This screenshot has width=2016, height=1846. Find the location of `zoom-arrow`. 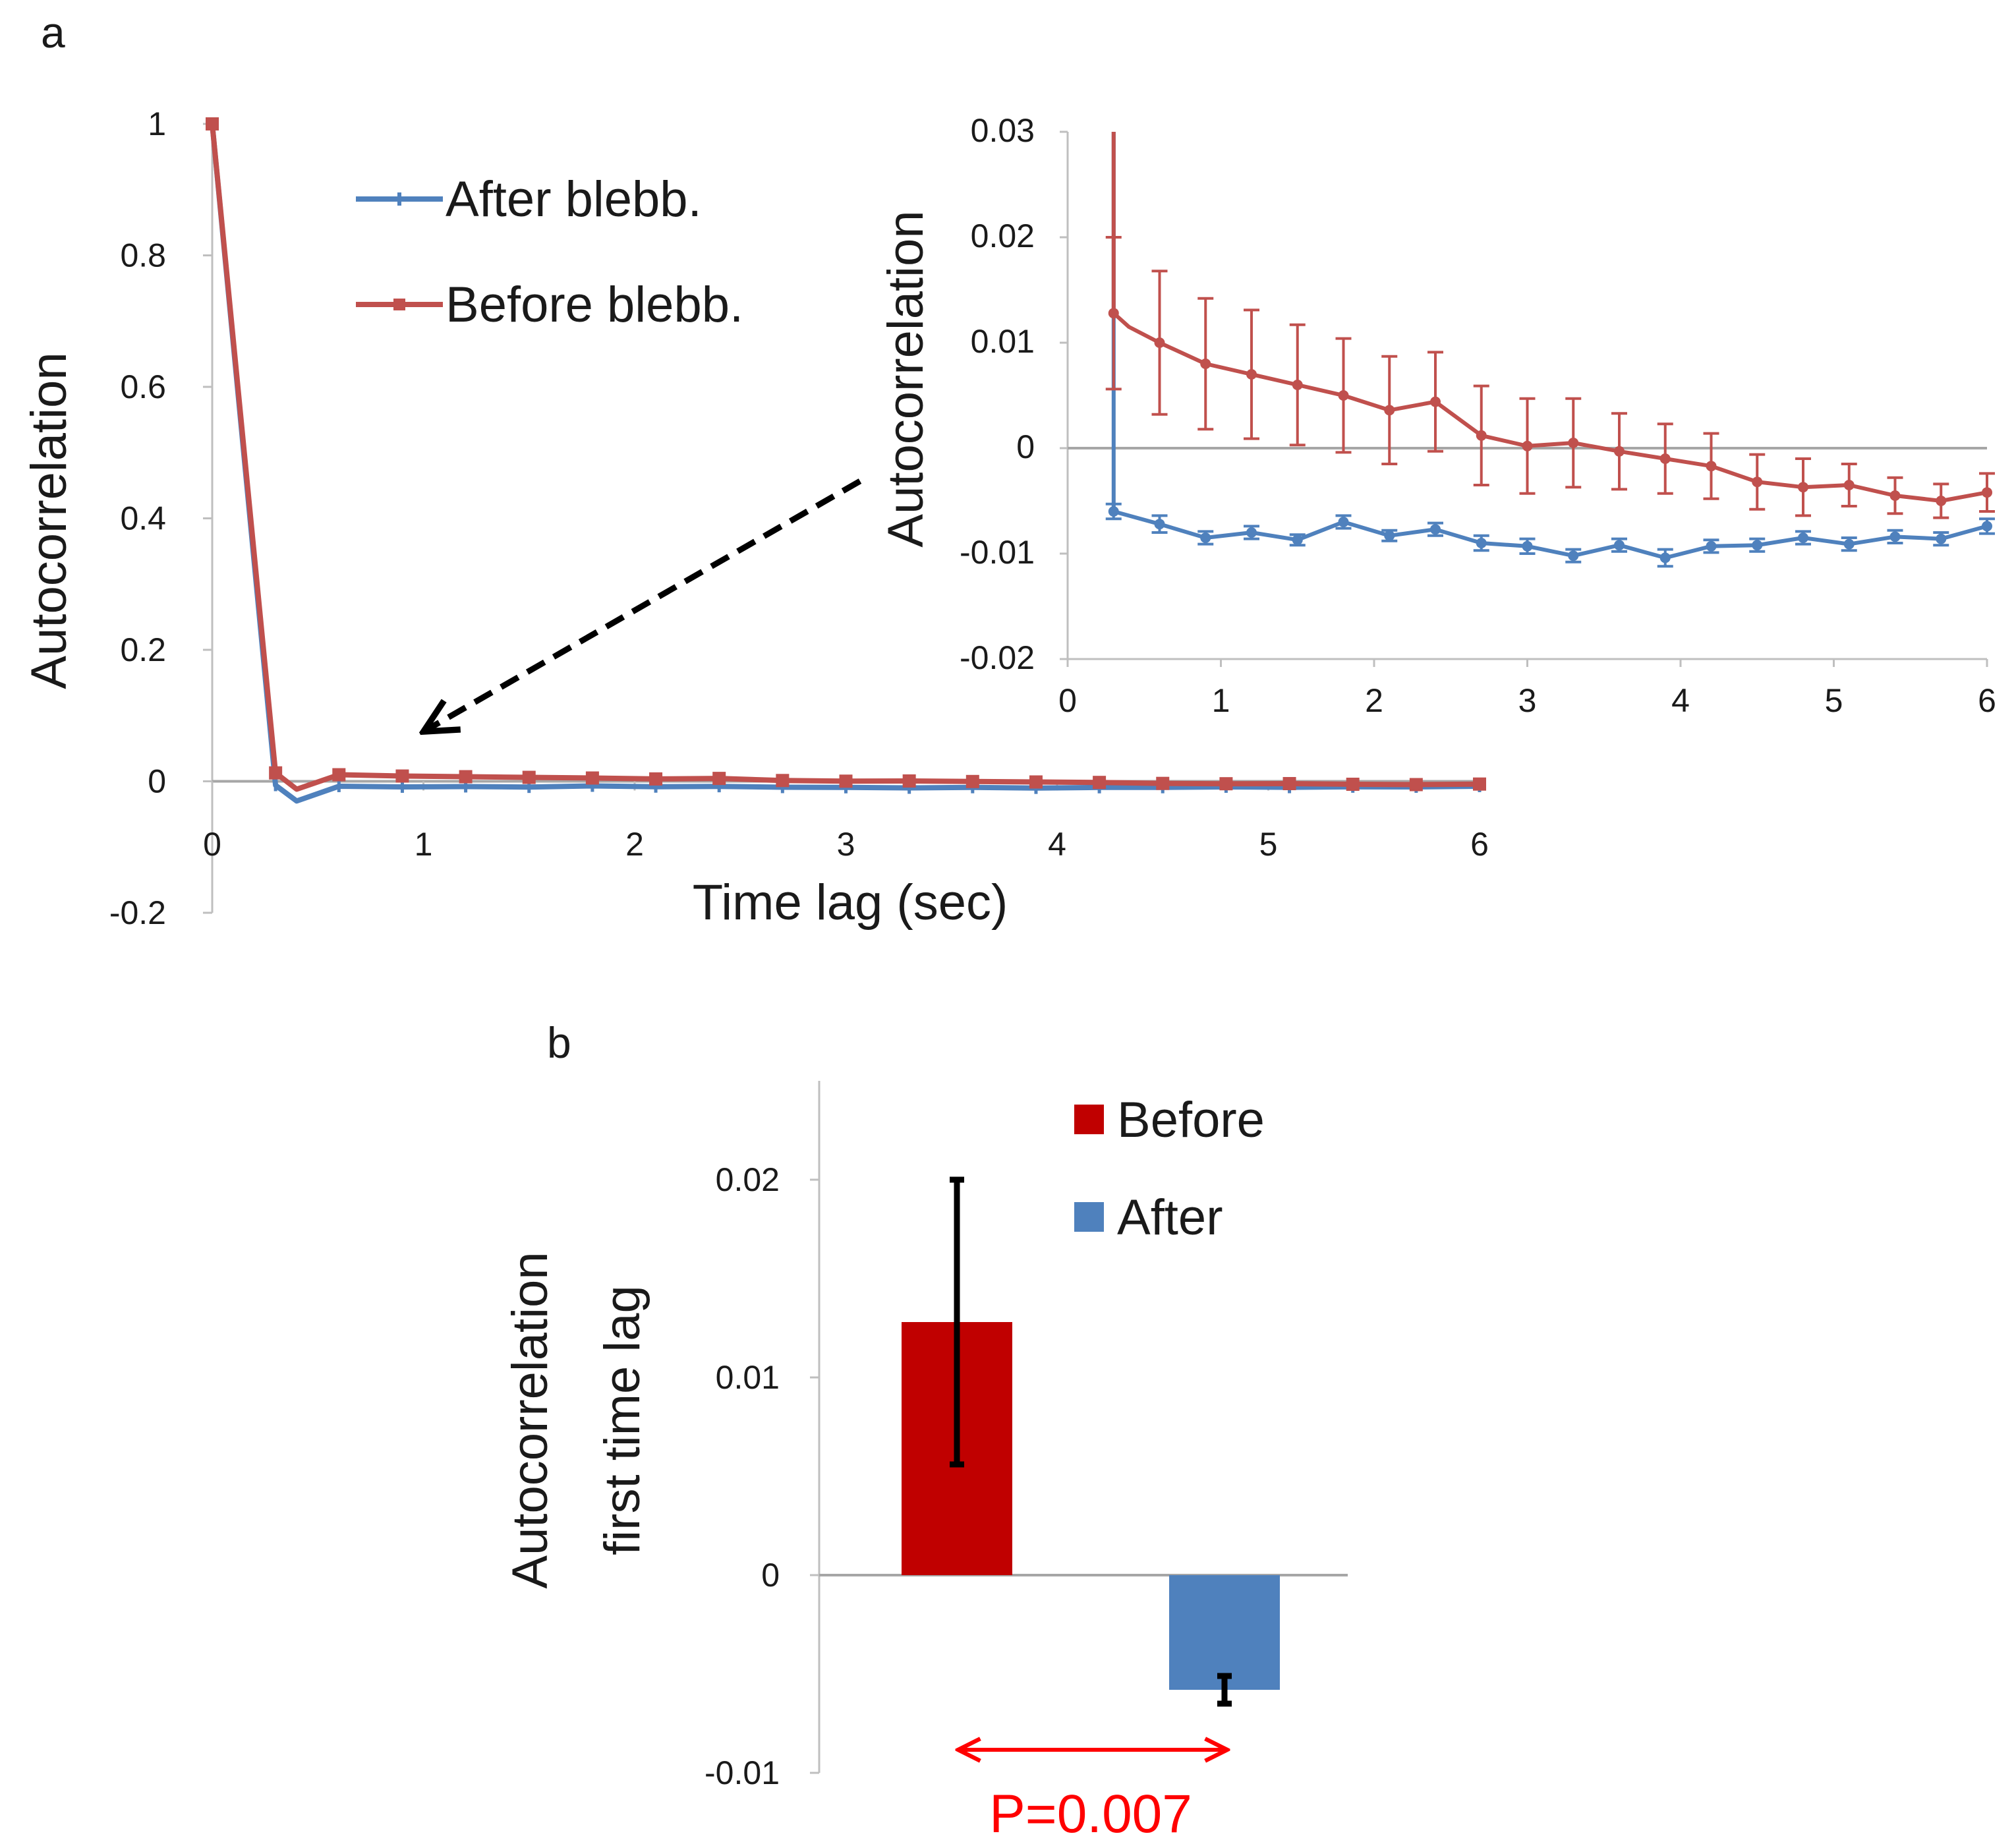

zoom-arrow is located at coordinates (644, 604).